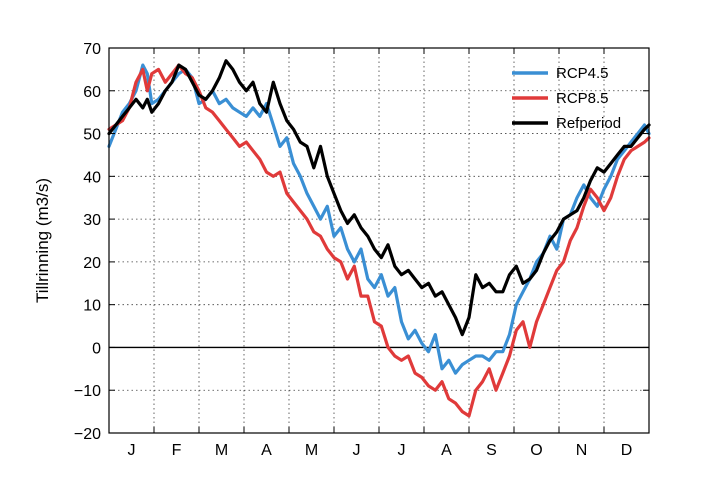 The image size is (722, 482). I want to click on y-tick-label: 70, so click(92, 49).